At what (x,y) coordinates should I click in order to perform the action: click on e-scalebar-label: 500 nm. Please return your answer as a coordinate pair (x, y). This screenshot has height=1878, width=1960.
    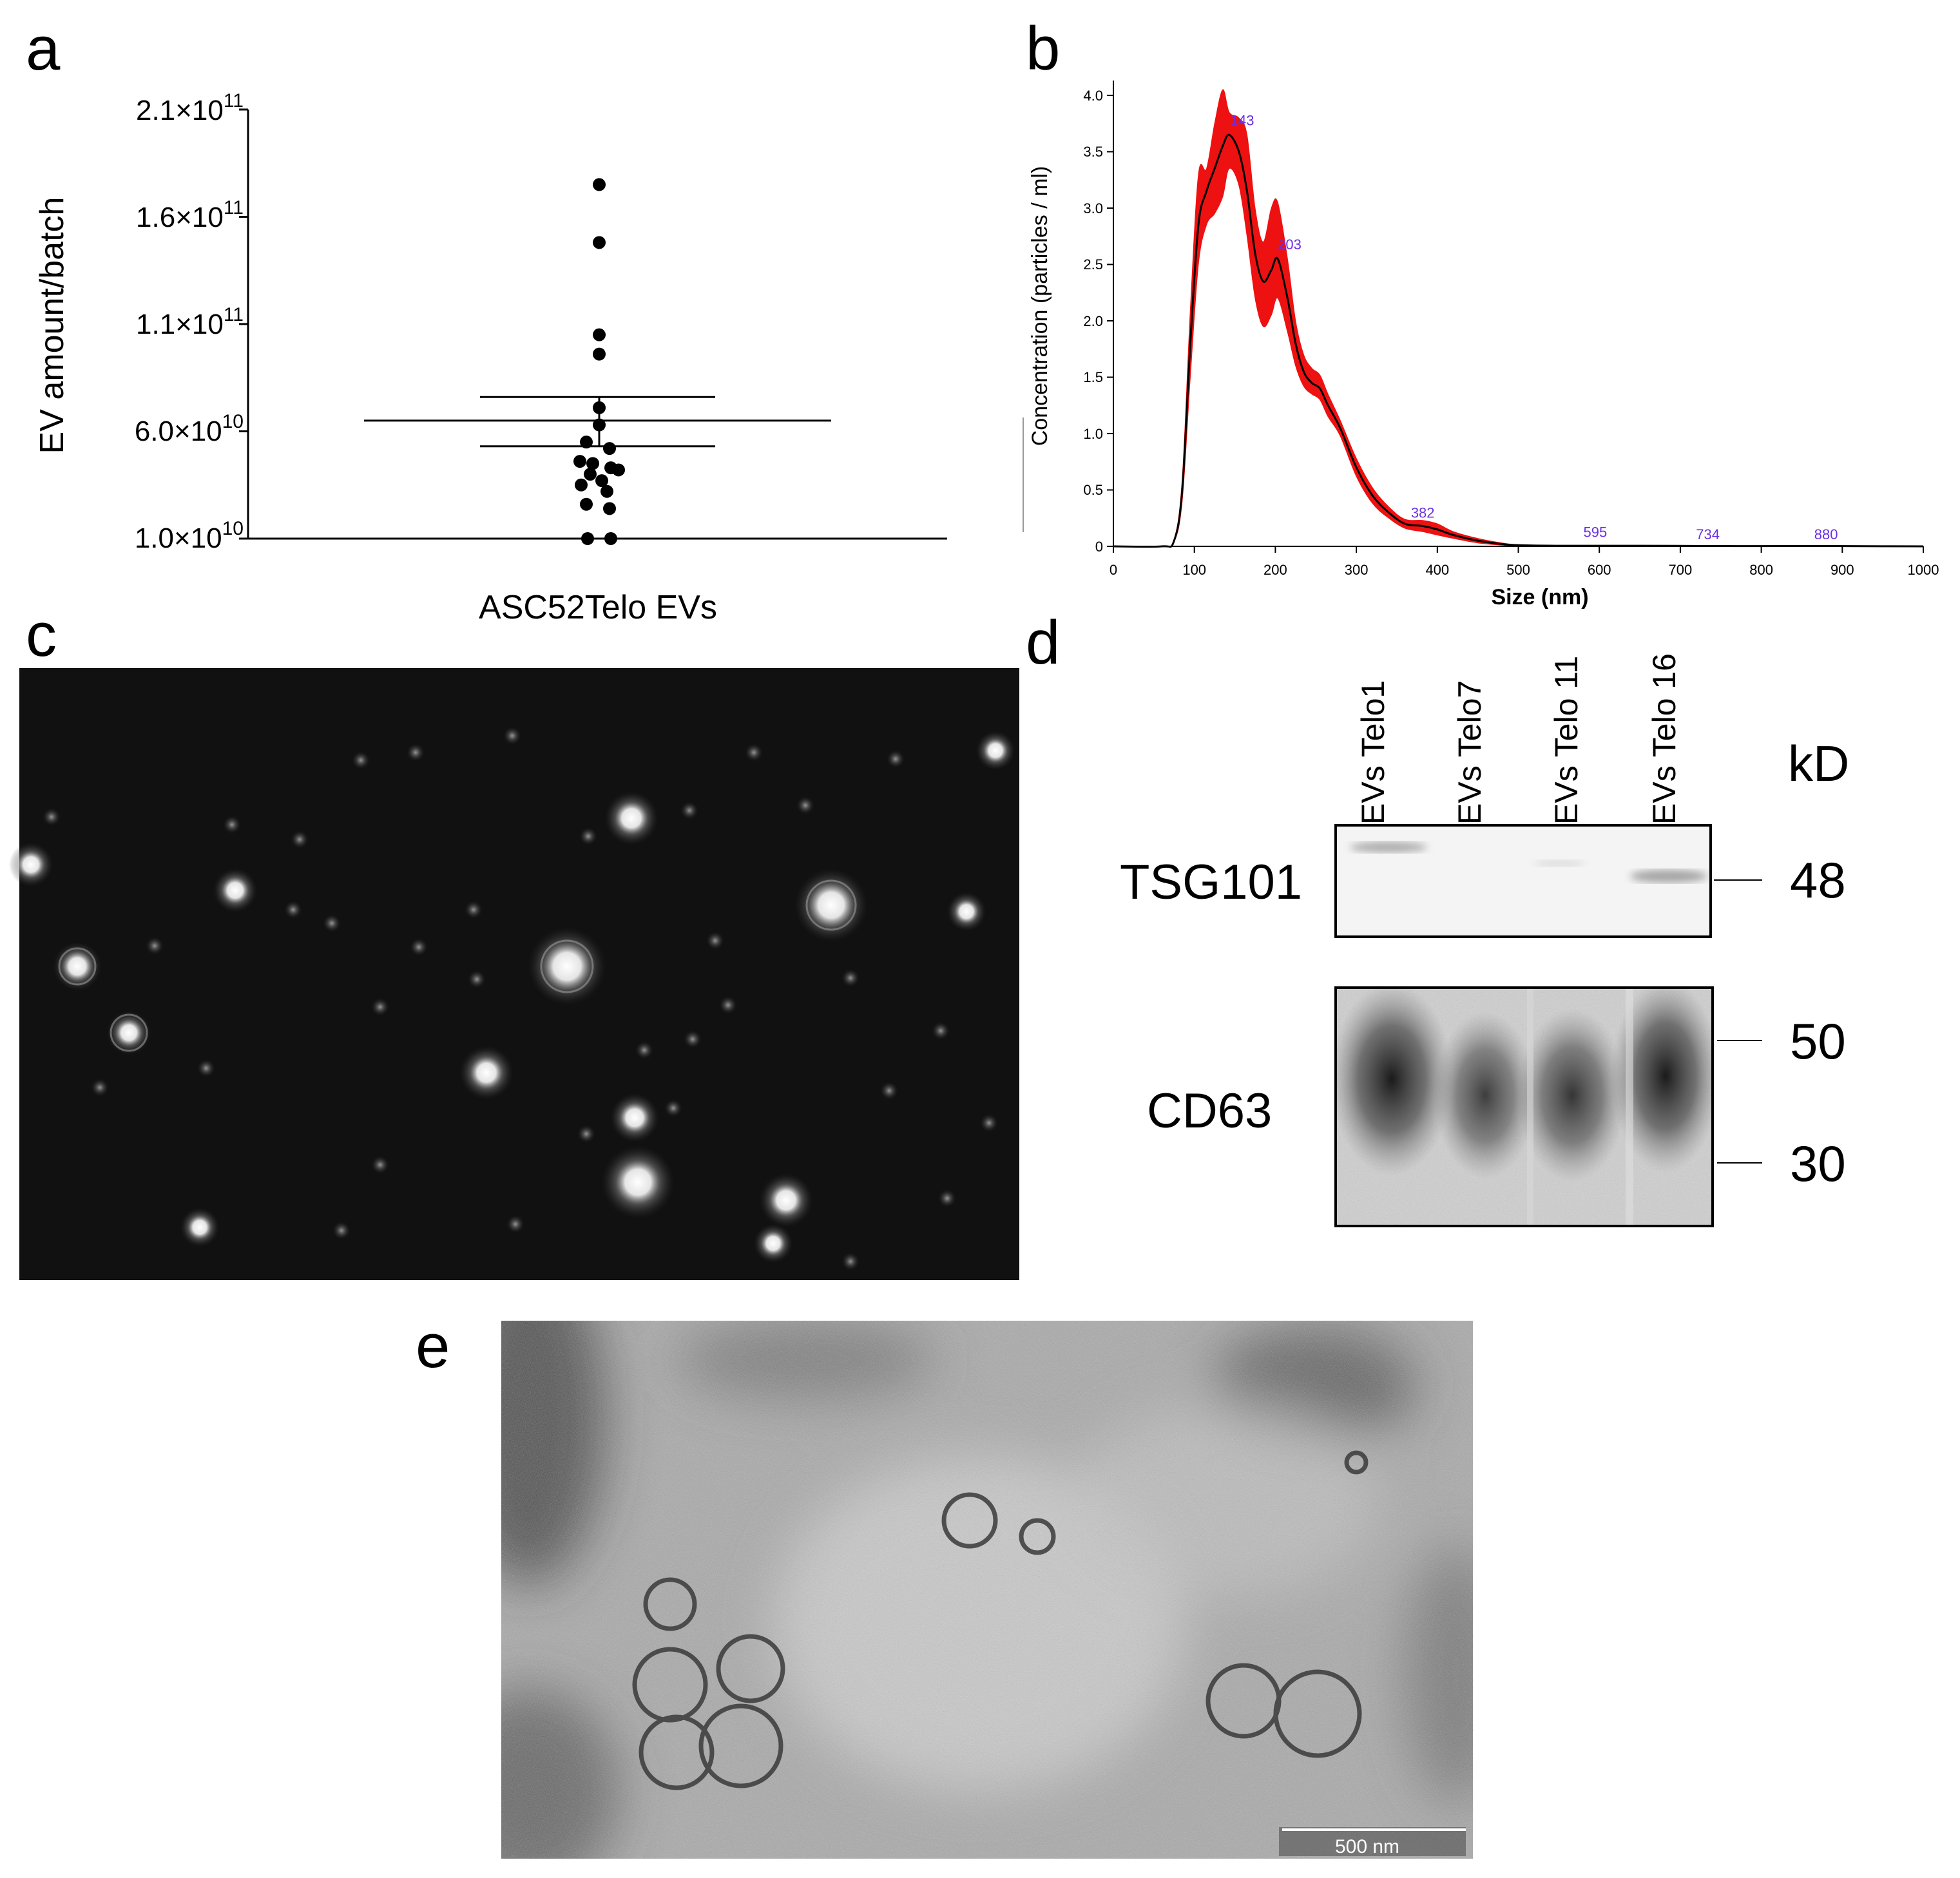
    Looking at the image, I should click on (1367, 1847).